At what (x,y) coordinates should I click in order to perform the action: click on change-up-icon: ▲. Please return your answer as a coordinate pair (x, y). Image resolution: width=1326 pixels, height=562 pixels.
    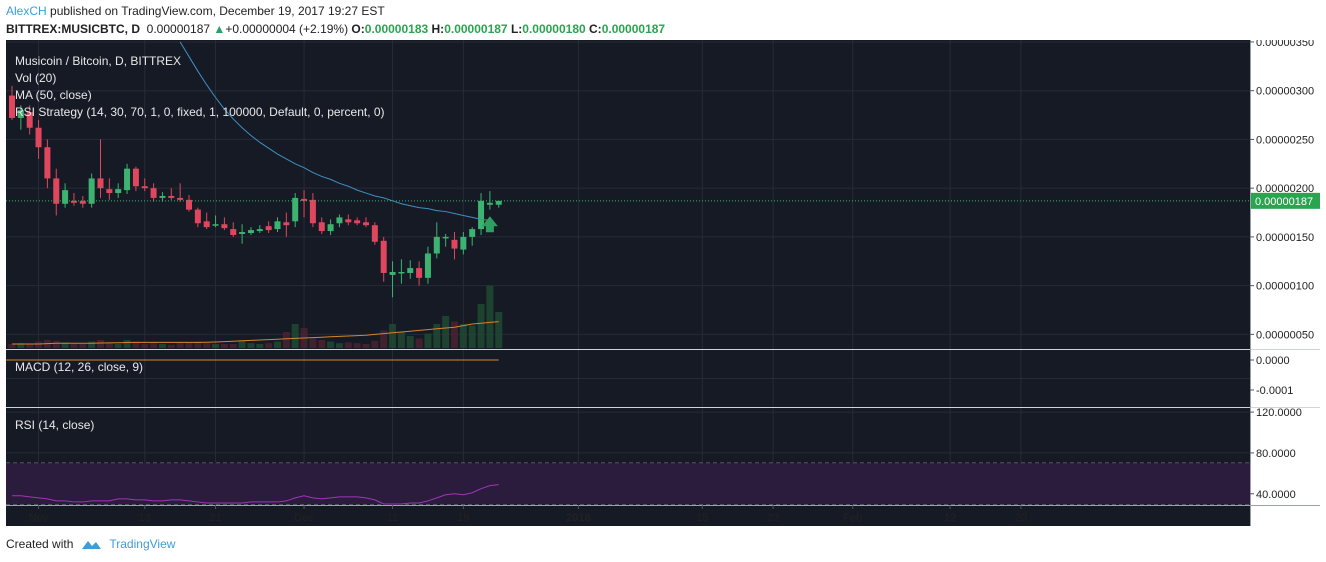
    Looking at the image, I should click on (219, 29).